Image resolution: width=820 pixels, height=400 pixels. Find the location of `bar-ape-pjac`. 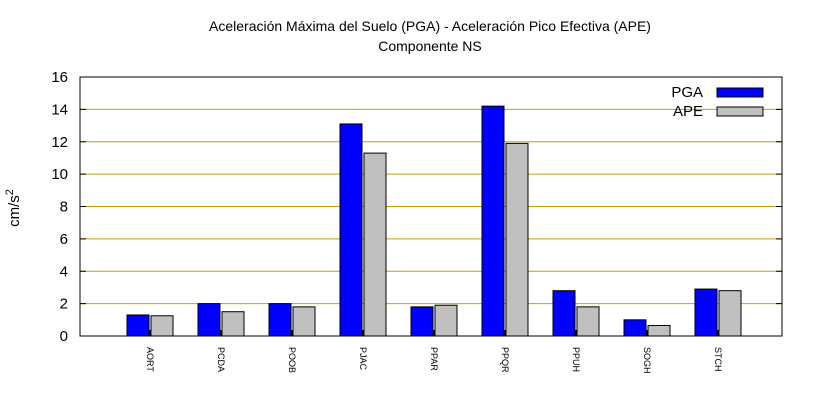

bar-ape-pjac is located at coordinates (375, 244).